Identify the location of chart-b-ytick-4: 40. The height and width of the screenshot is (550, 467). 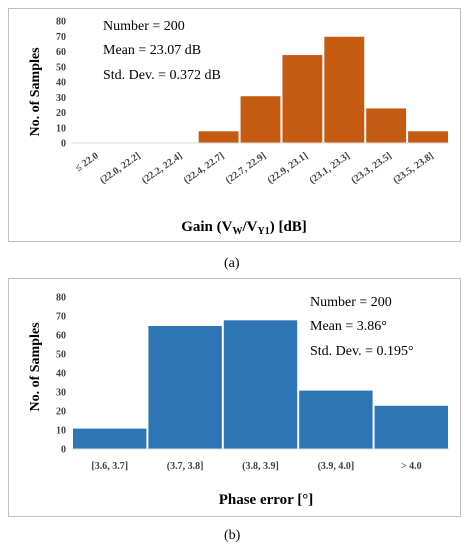
(61, 374).